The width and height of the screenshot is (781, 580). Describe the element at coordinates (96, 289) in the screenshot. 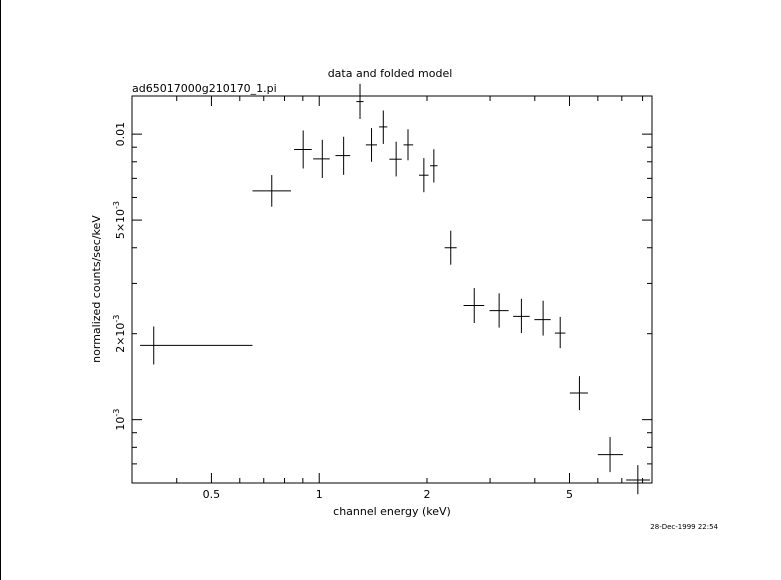

I see `y-axis-label: normalized counts/sec/keV` at that location.